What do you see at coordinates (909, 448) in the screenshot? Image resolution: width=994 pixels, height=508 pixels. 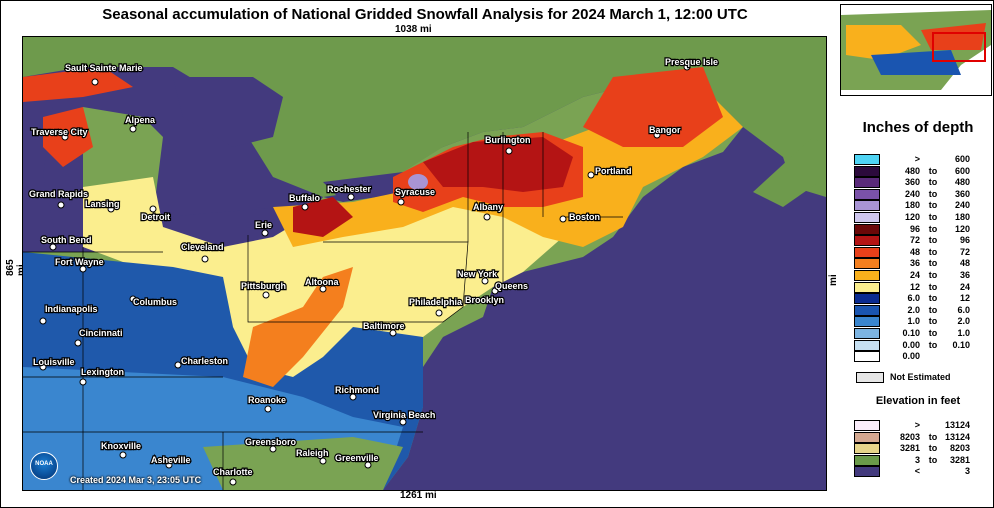 I see `elevation-legend-lower: 3281` at bounding box center [909, 448].